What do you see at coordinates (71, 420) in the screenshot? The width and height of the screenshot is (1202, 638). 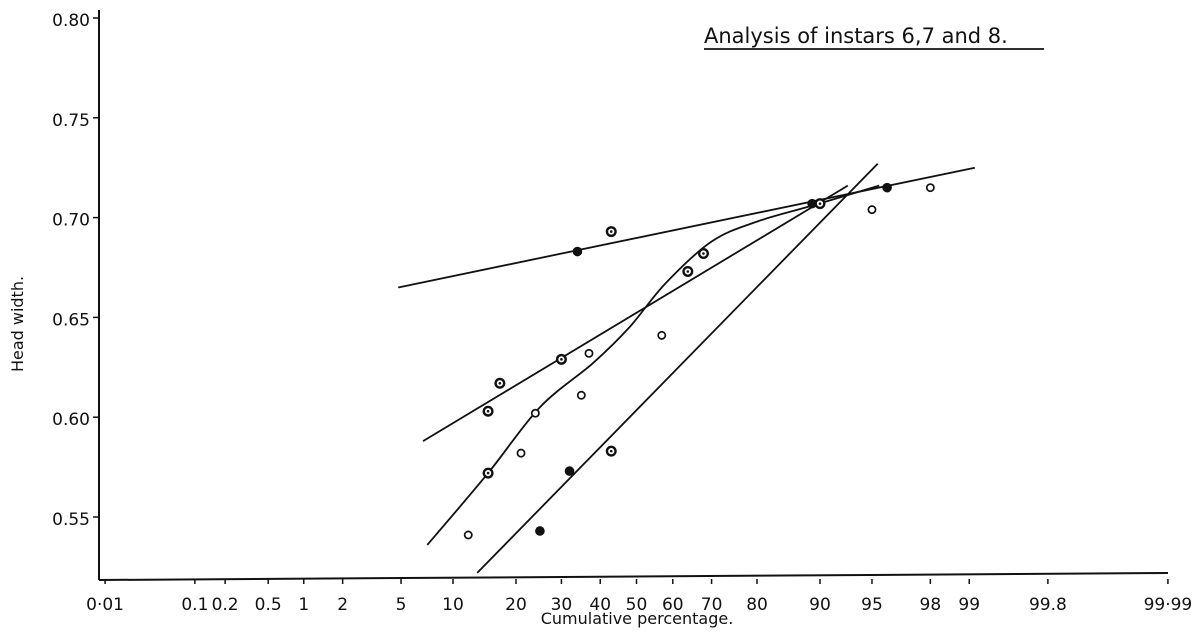 I see `y-tick-label: 0.60` at bounding box center [71, 420].